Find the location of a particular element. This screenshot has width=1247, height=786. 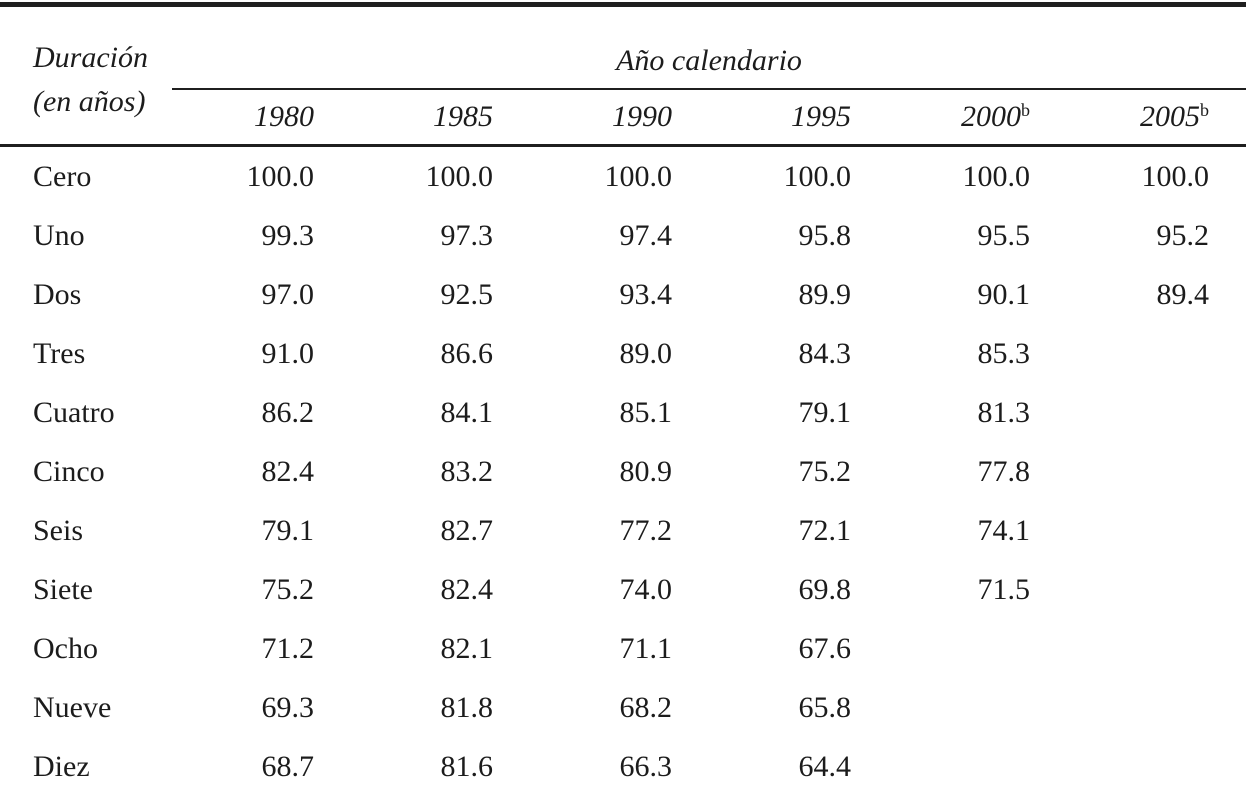

column-group-header: Año calendario is located at coordinates (709, 47).